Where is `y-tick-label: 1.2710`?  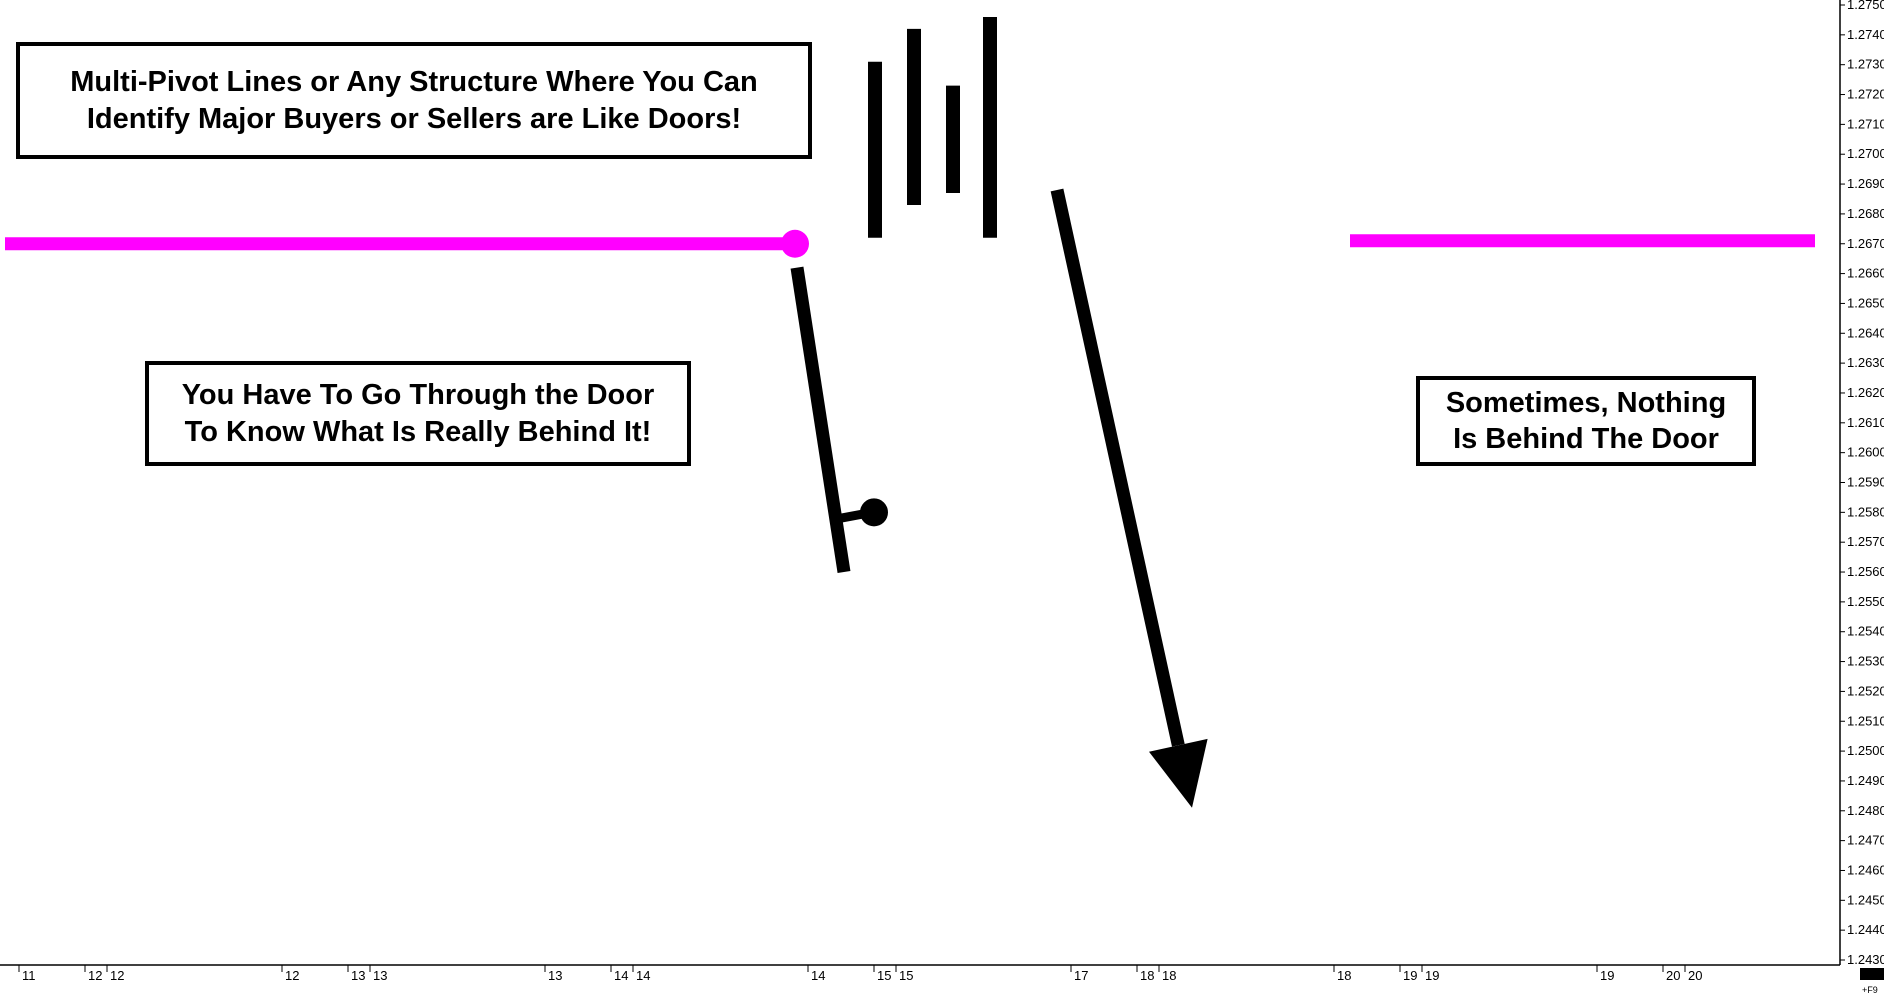
y-tick-label: 1.2710 is located at coordinates (1865, 123).